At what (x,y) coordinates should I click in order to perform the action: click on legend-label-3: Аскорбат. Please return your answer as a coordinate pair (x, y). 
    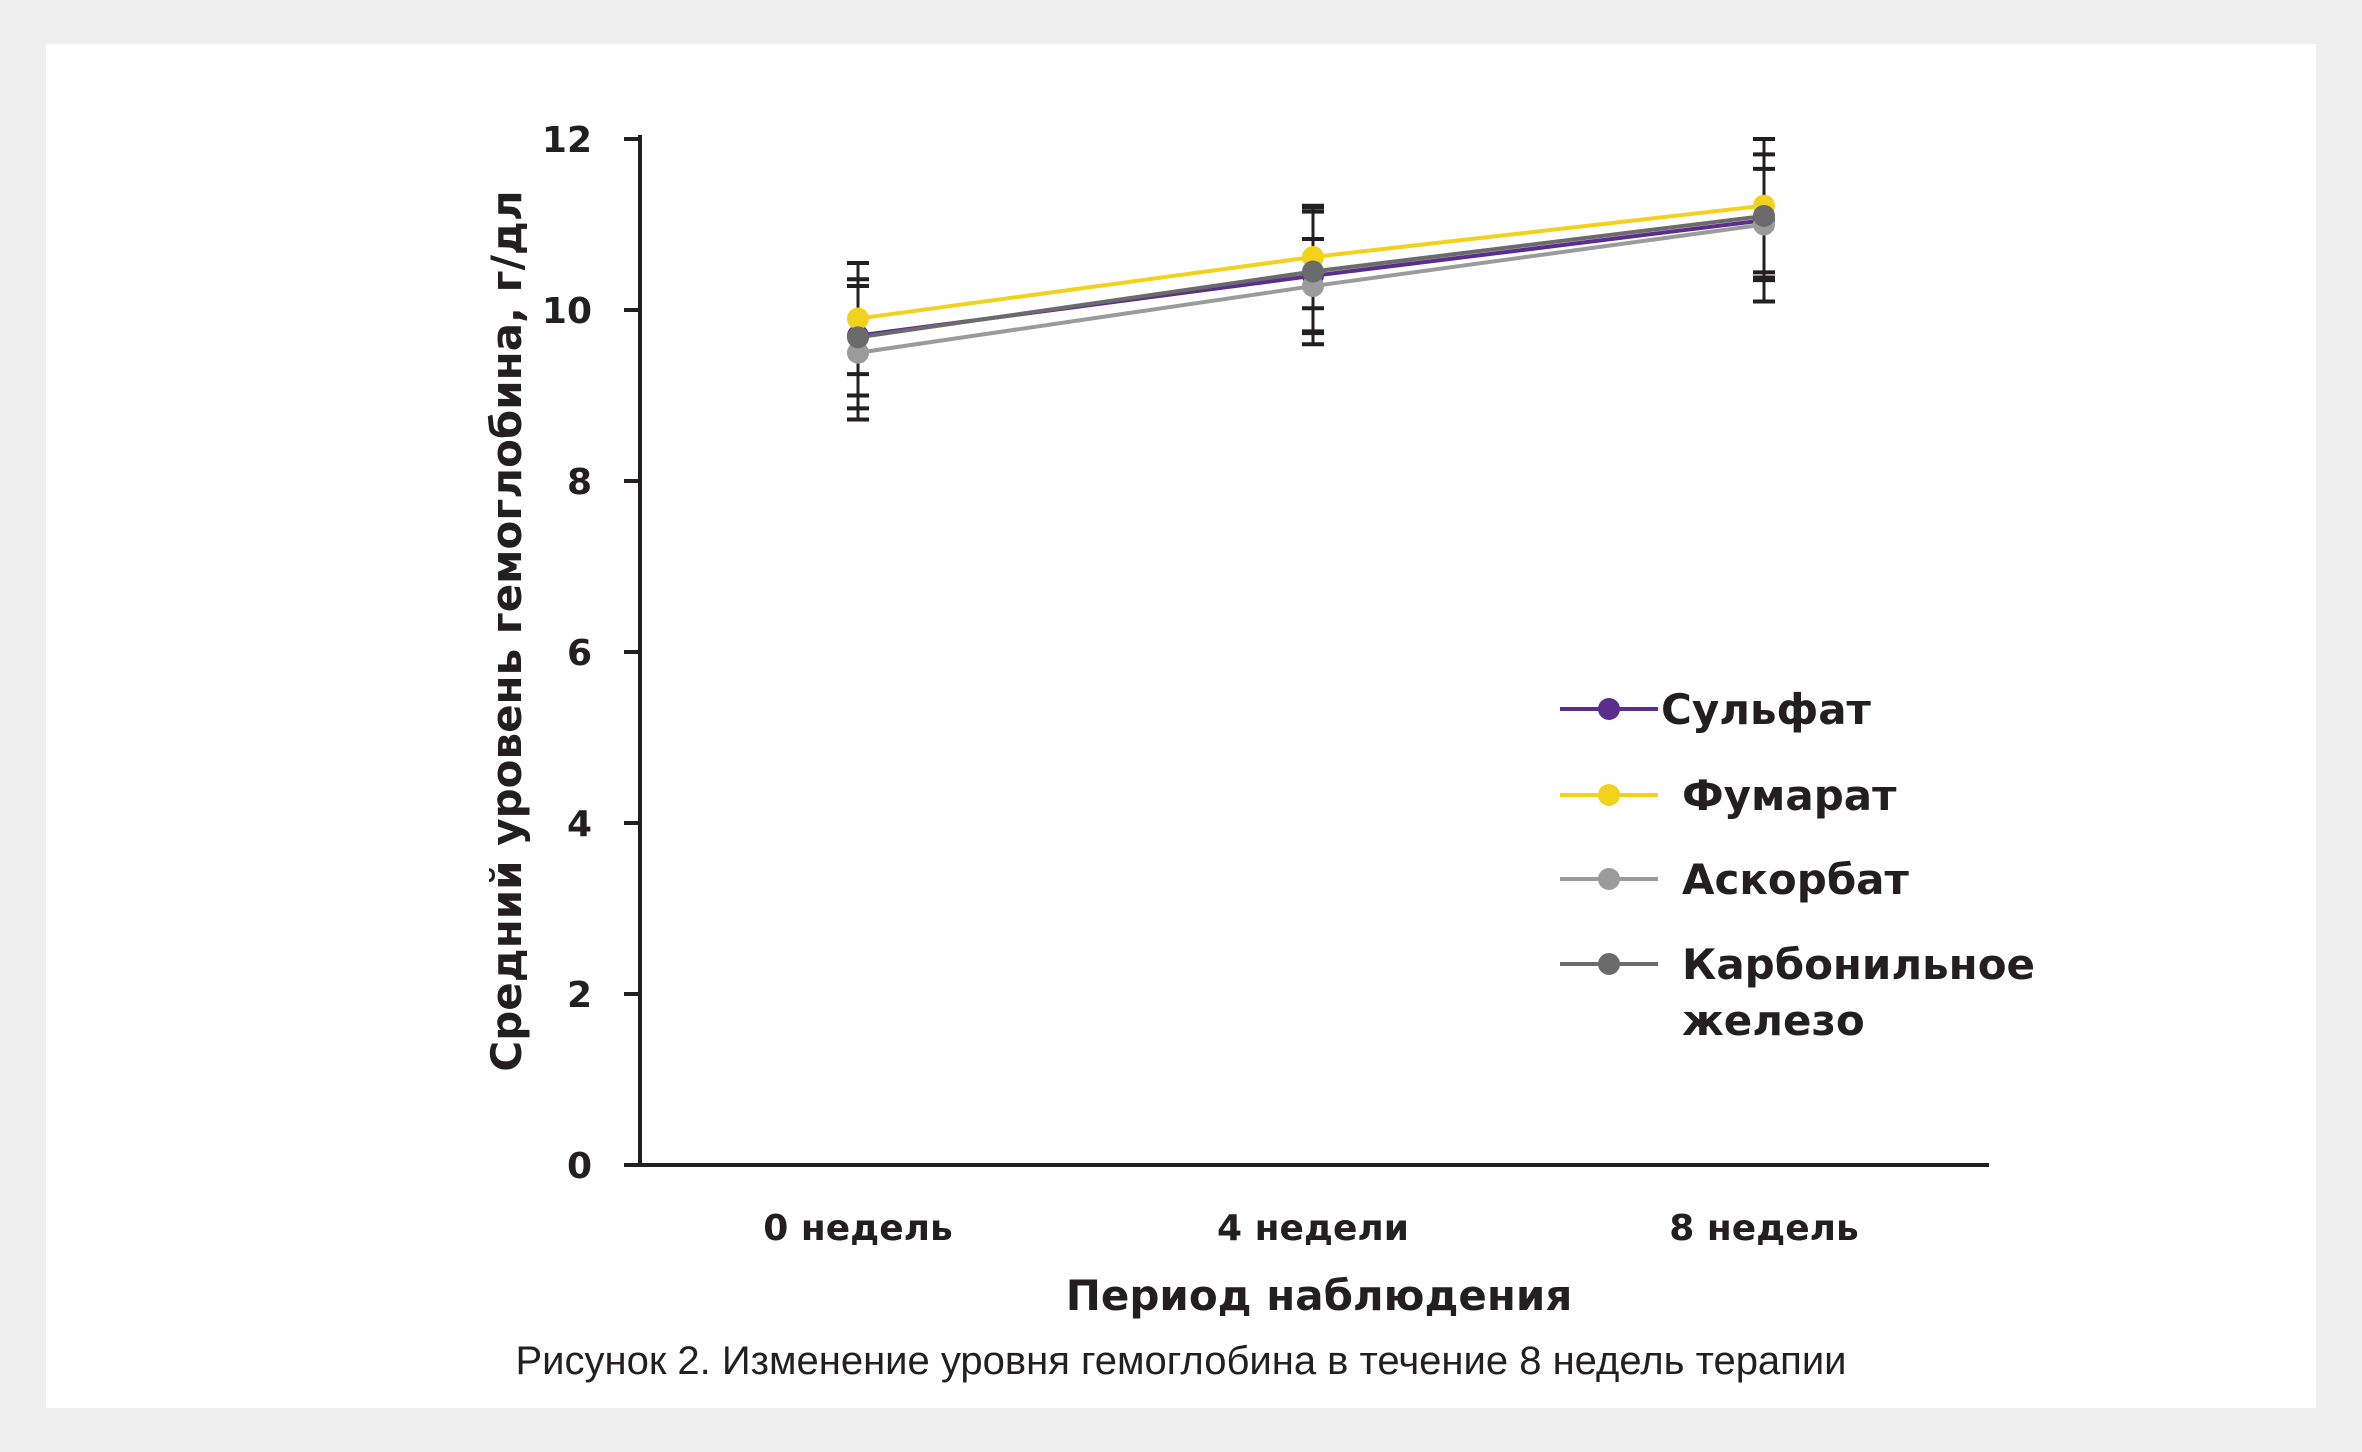
    Looking at the image, I should click on (1795, 879).